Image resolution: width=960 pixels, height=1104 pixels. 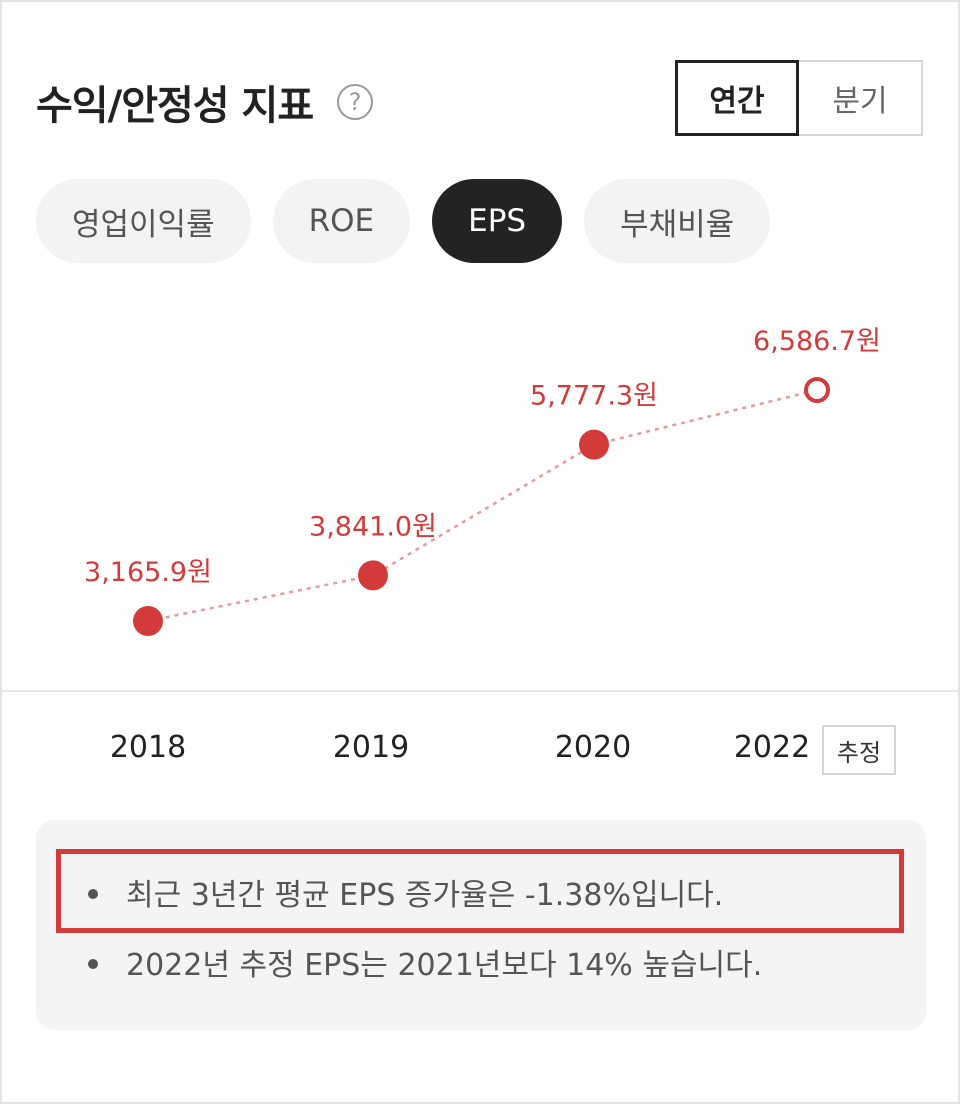 What do you see at coordinates (425, 895) in the screenshot?
I see `summary-text: 최근 3년간 평균 EPS 증가율은 -1.38%입니다.` at bounding box center [425, 895].